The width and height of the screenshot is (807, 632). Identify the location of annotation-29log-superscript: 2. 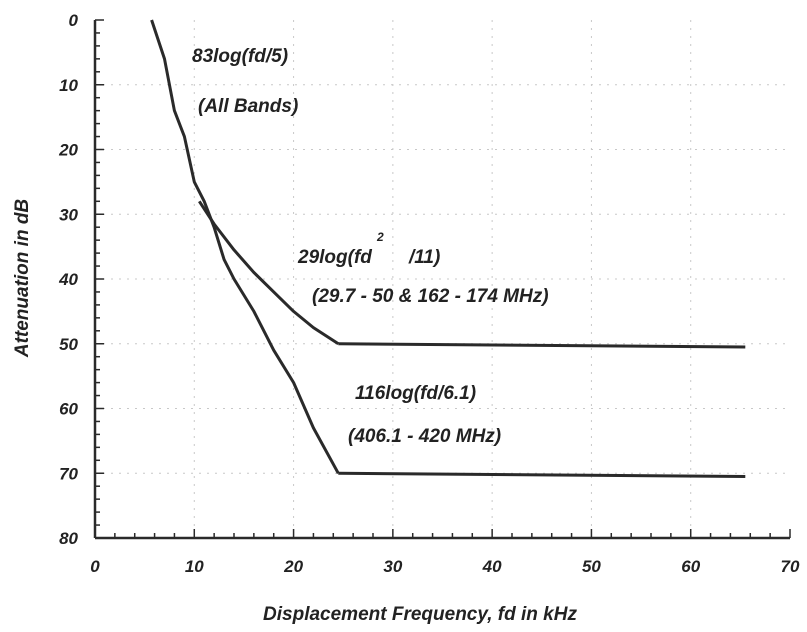
(380, 237).